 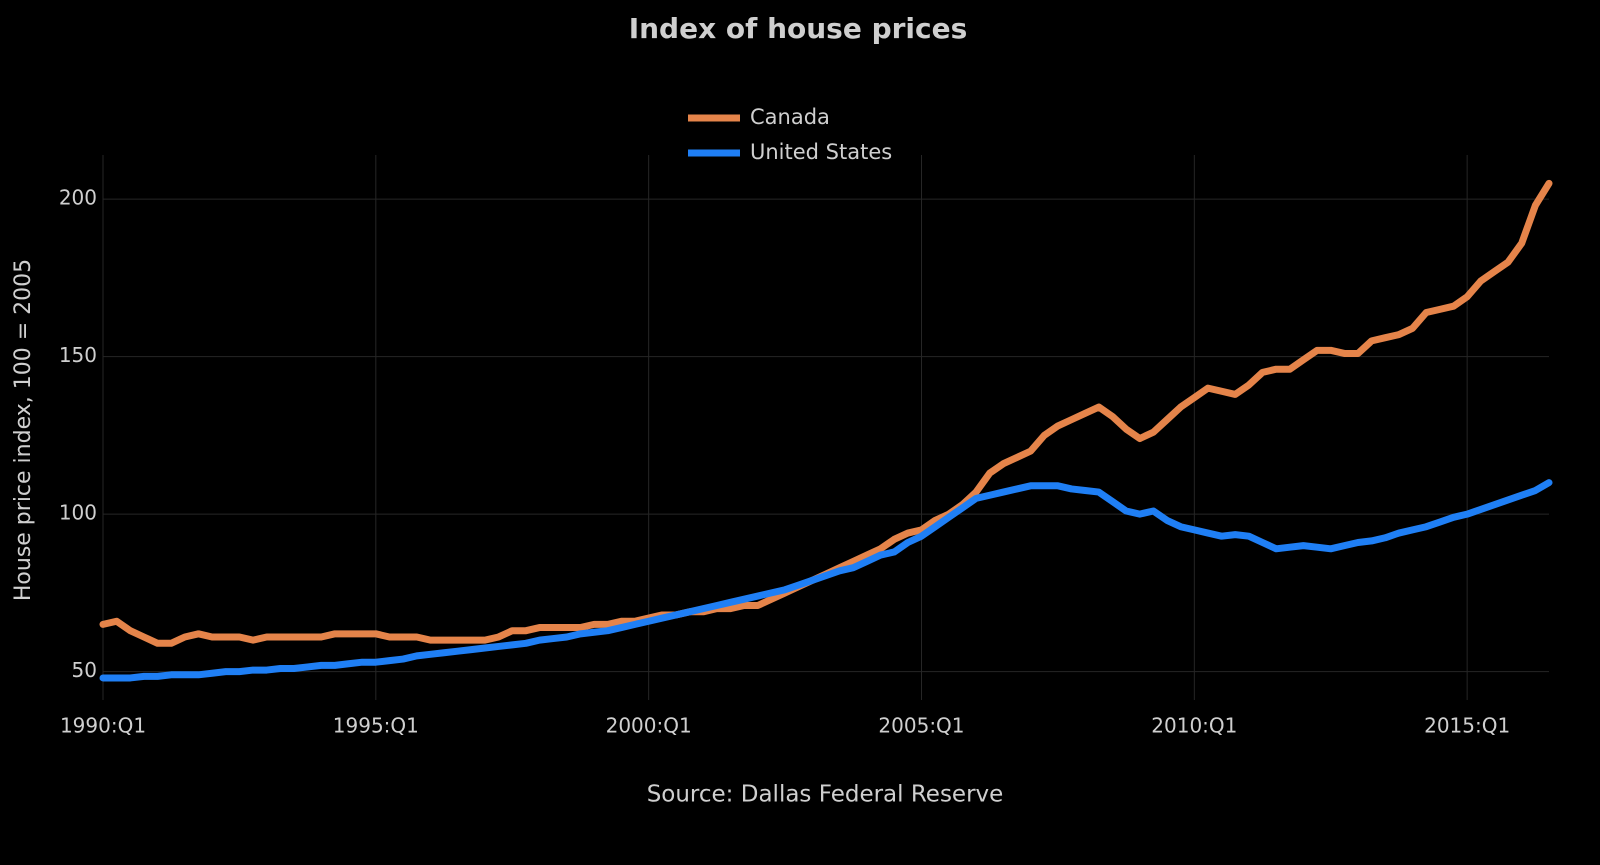 I want to click on y-tick-label: 150, so click(x=78, y=355).